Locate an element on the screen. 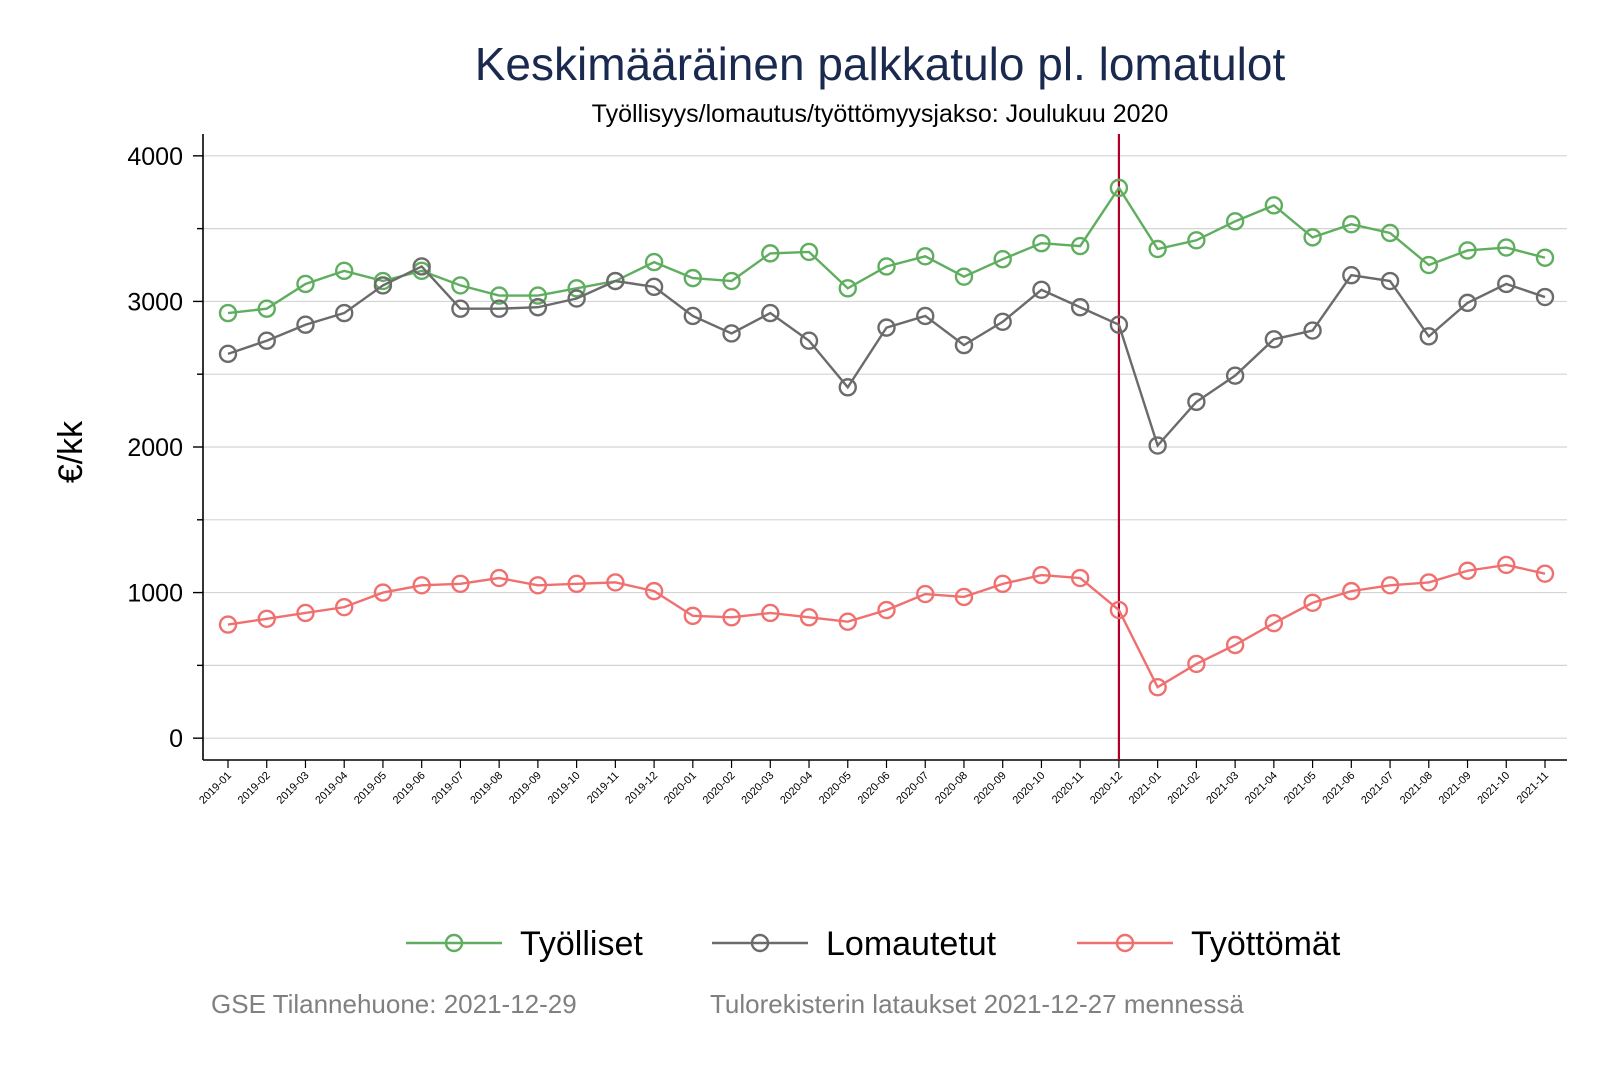 The image size is (1600, 1067). legend-label: Työttömät is located at coordinates (1266, 944).